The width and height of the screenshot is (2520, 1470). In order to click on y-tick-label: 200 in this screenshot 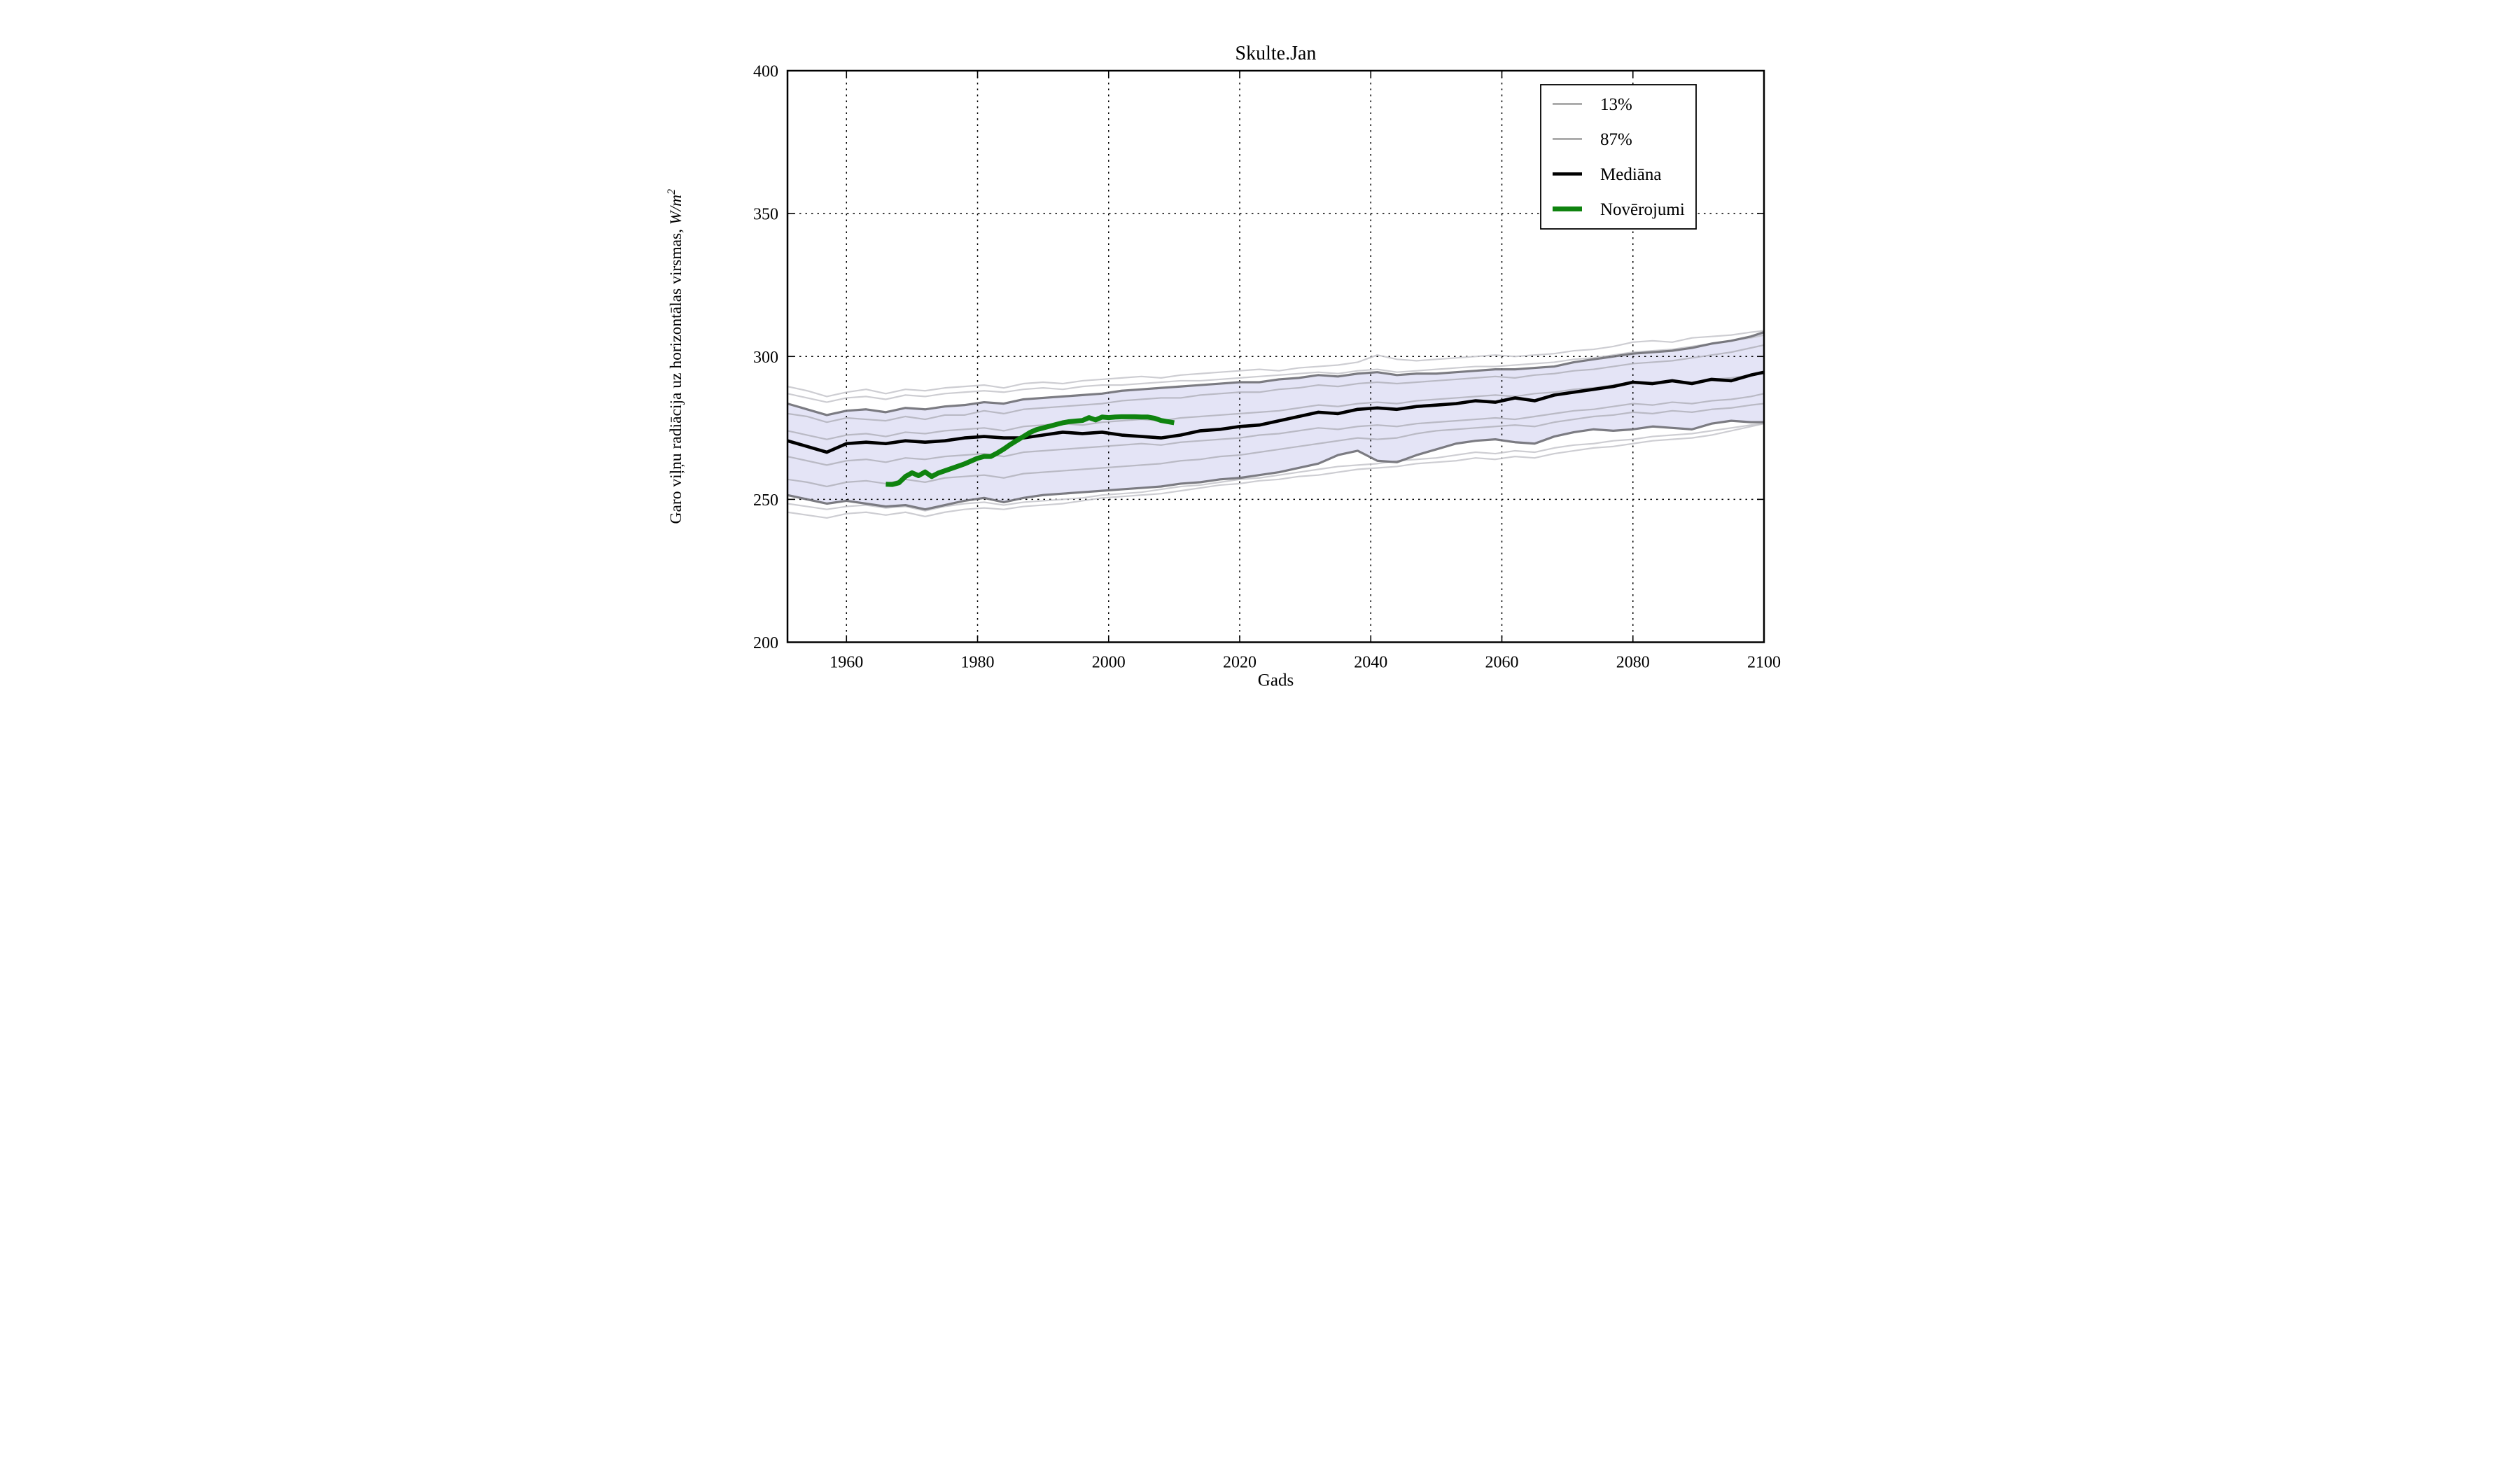, I will do `click(765, 643)`.